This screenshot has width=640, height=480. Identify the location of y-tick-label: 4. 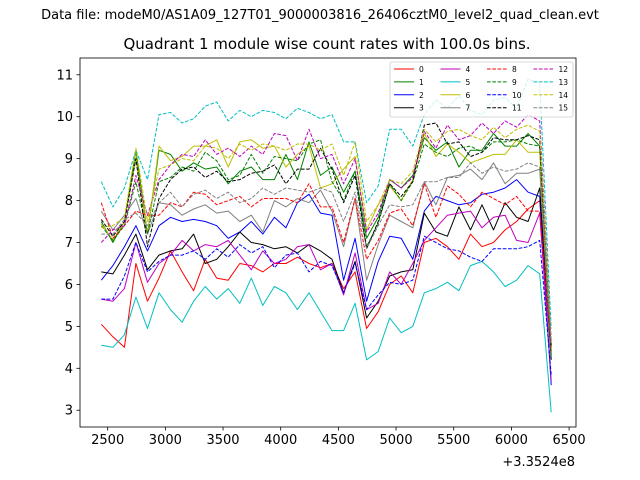
(69, 369).